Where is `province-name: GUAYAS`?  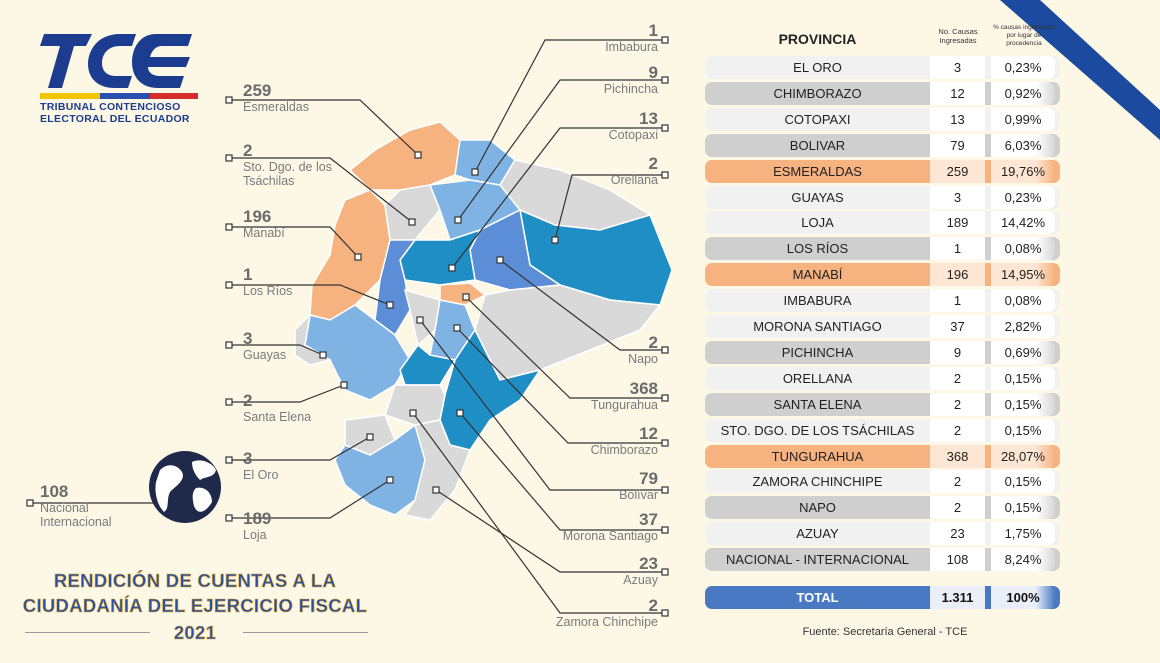
province-name: GUAYAS is located at coordinates (817, 197).